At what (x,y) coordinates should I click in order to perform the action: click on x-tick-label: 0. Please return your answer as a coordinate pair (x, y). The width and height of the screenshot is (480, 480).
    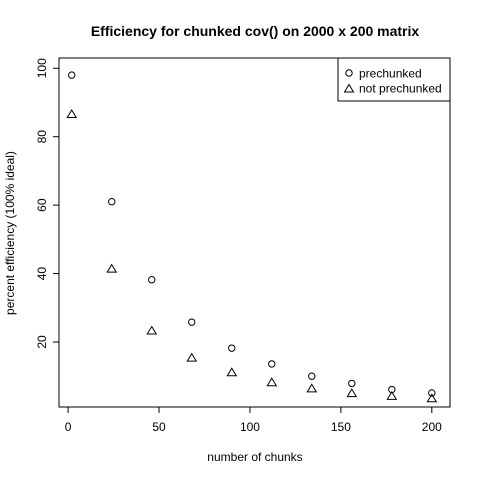
    Looking at the image, I should click on (68, 427).